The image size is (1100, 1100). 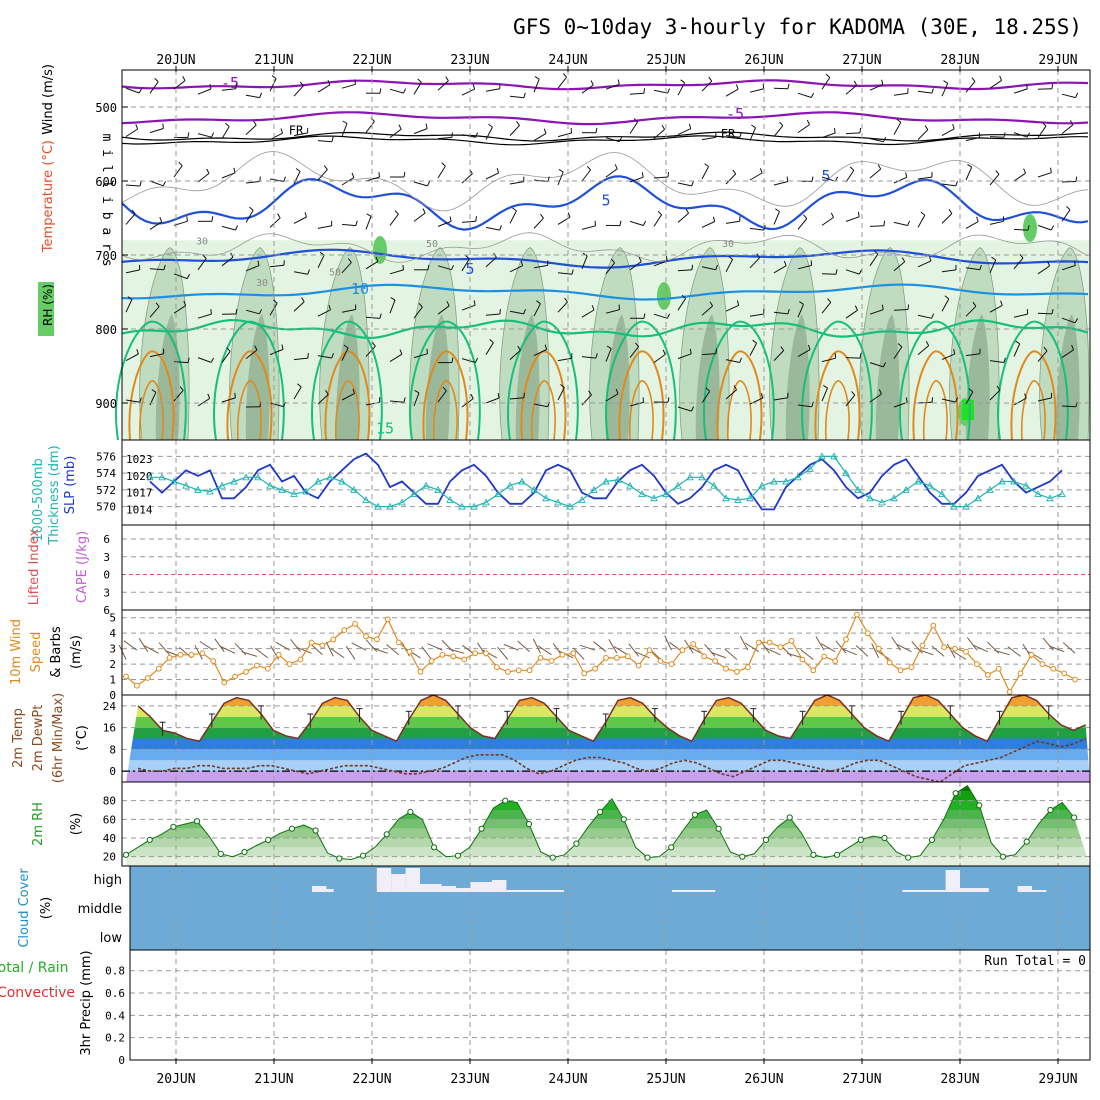 I want to click on temperature-side-label: Temperature (°C), so click(x=48, y=196).